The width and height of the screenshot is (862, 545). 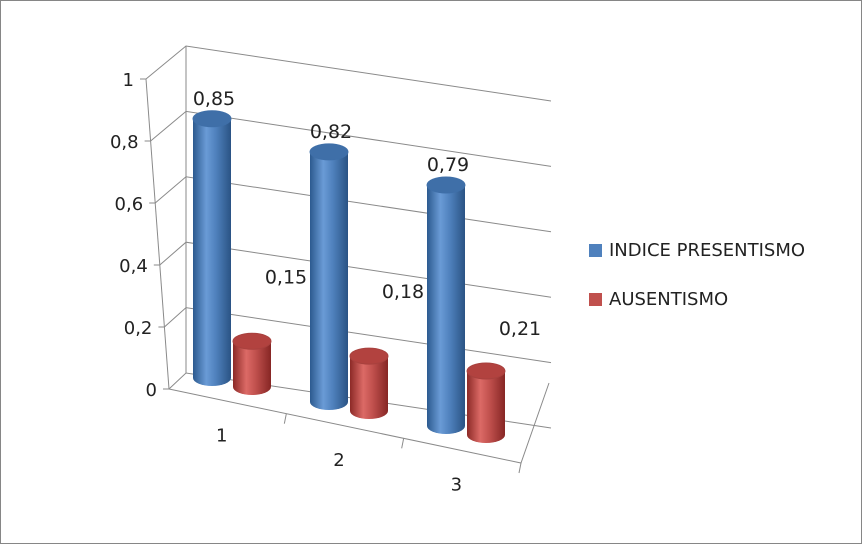 What do you see at coordinates (403, 292) in the screenshot?
I see `data-label: 0,18` at bounding box center [403, 292].